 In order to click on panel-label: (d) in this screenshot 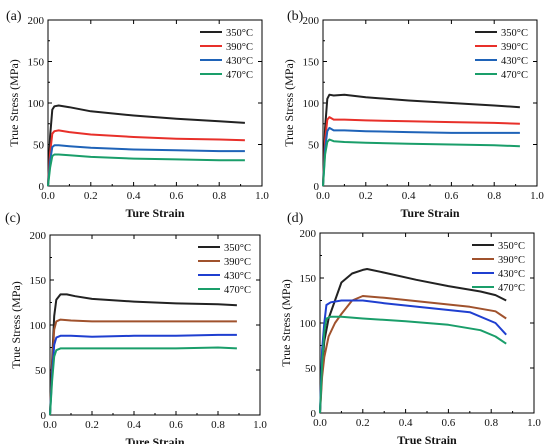, I will do `click(295, 218)`.